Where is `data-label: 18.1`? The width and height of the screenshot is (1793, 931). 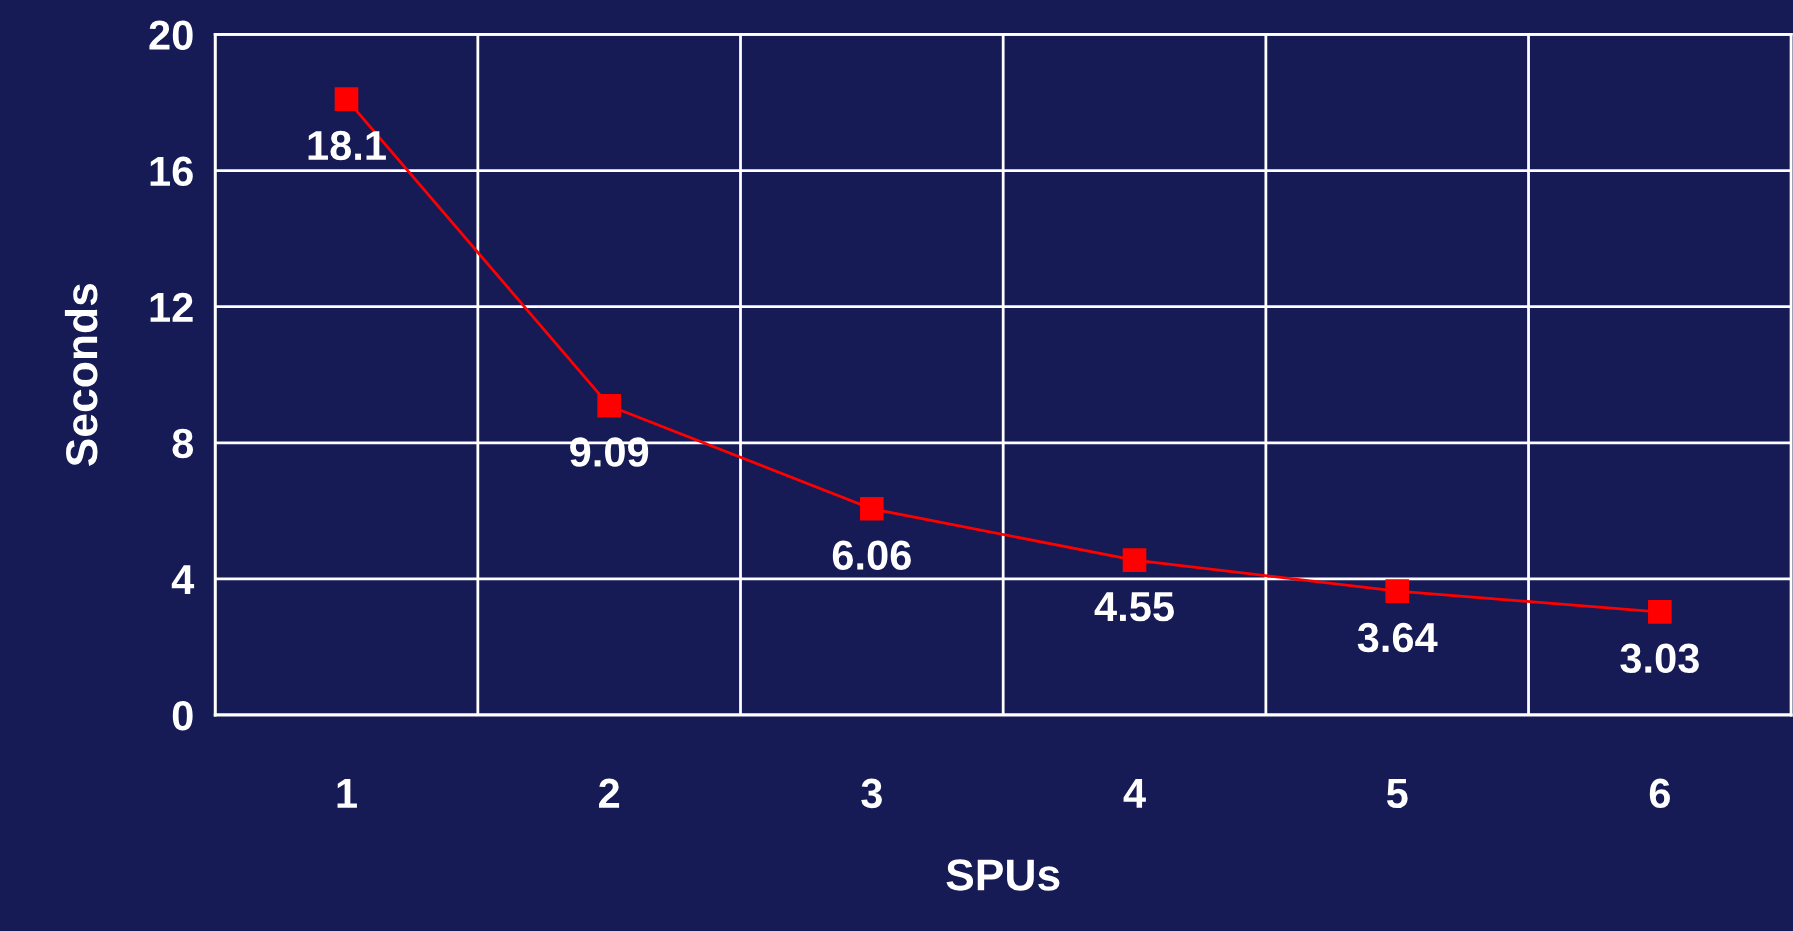 data-label: 18.1 is located at coordinates (347, 145).